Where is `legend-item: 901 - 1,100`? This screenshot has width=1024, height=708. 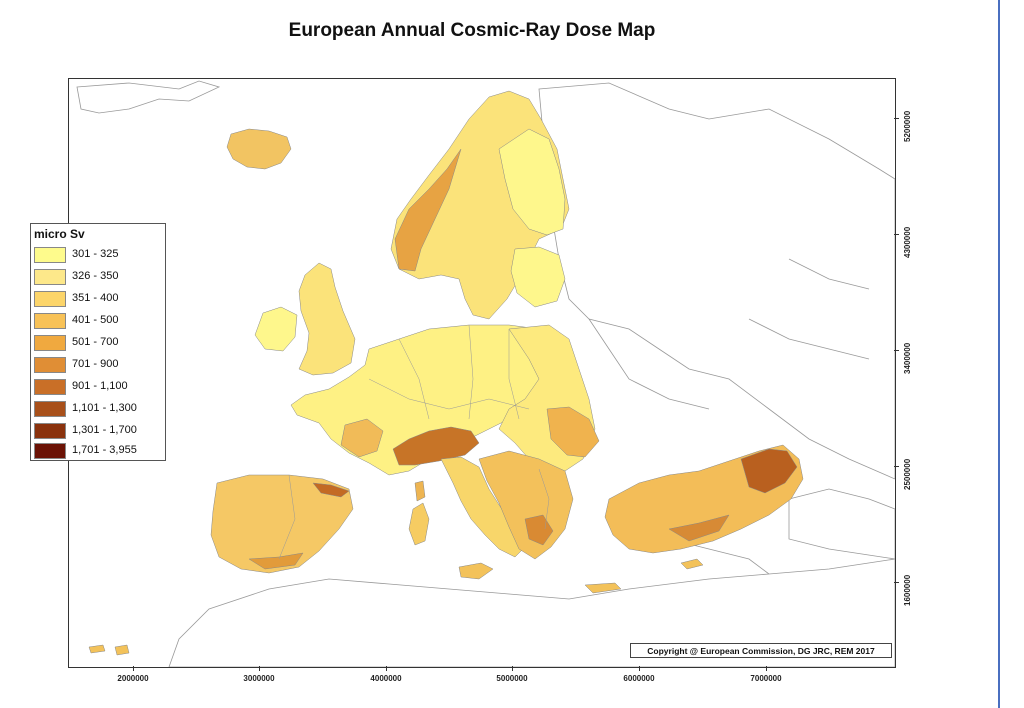
legend-item: 901 - 1,100 is located at coordinates (99, 387).